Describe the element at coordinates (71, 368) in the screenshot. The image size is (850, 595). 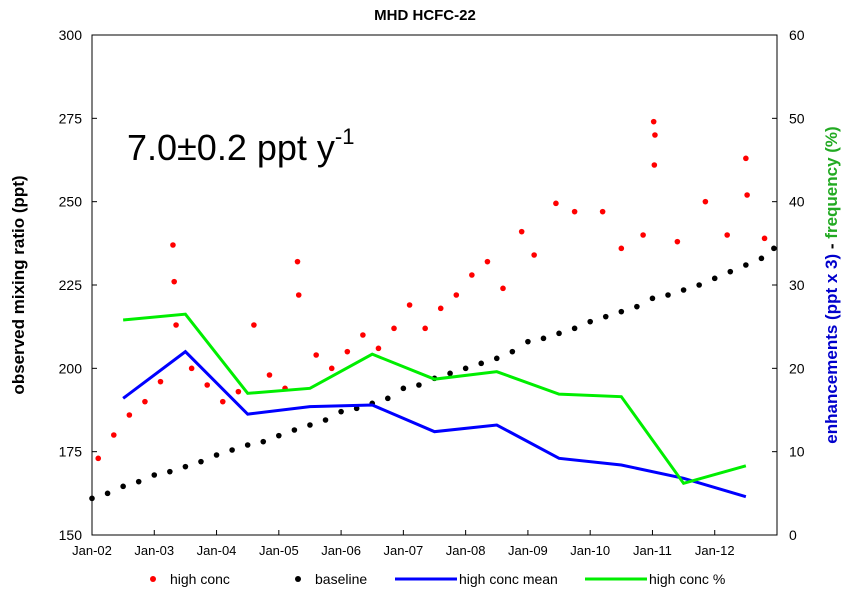
I see `y-tick-label: 200` at that location.